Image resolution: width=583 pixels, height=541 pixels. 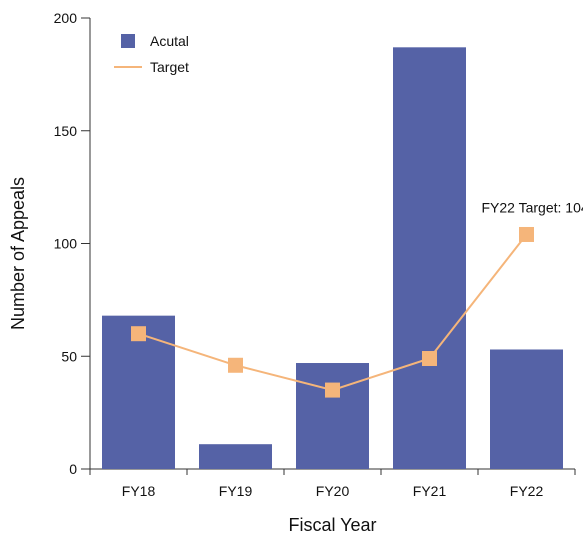 I want to click on target-point-fy20, so click(x=332, y=390).